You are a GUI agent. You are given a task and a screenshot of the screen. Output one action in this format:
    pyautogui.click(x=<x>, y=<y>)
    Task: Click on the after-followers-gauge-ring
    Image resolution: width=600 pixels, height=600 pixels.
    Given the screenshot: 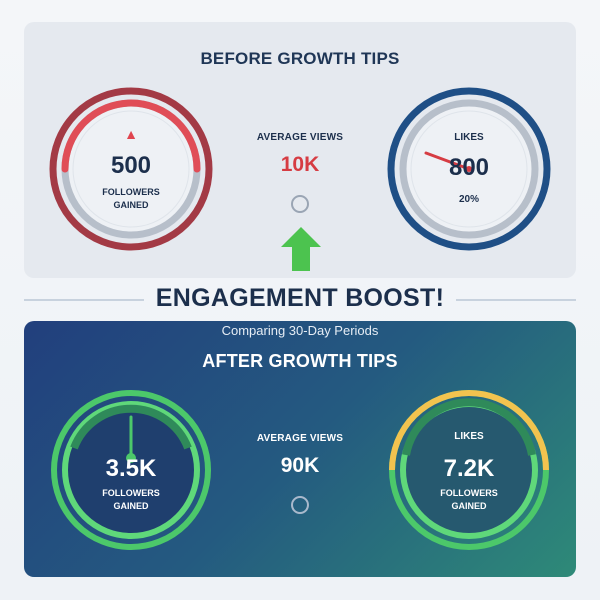 What is the action you would take?
    pyautogui.click(x=131, y=470)
    